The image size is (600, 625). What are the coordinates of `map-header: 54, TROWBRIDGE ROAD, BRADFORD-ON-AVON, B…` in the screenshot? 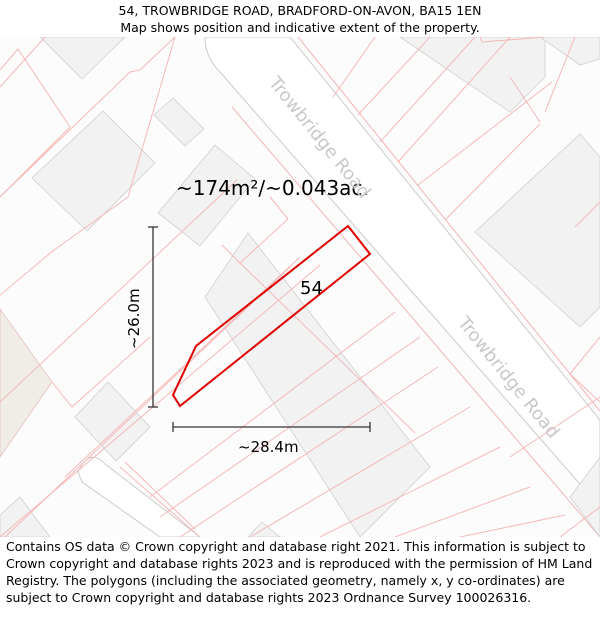 It's located at (300, 18).